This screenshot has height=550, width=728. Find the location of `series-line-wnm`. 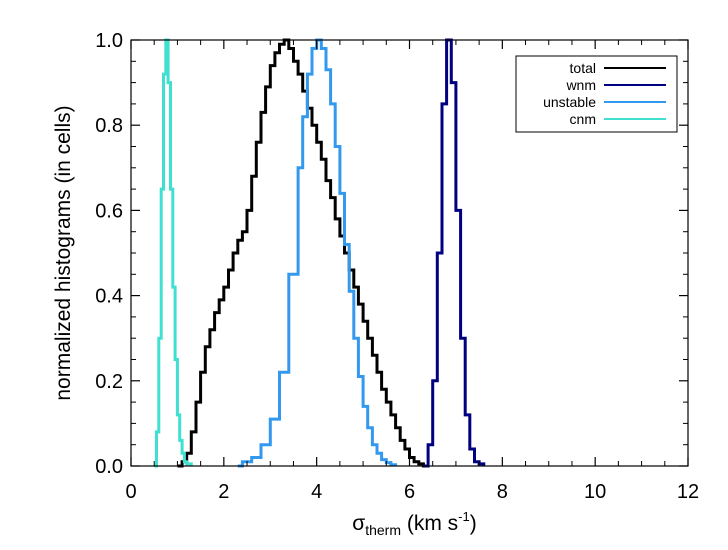

series-line-wnm is located at coordinates (454, 253).